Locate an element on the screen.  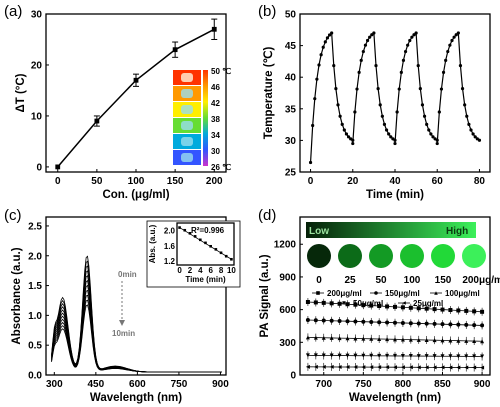
panel-label-c: (c) is located at coordinates (13, 215).